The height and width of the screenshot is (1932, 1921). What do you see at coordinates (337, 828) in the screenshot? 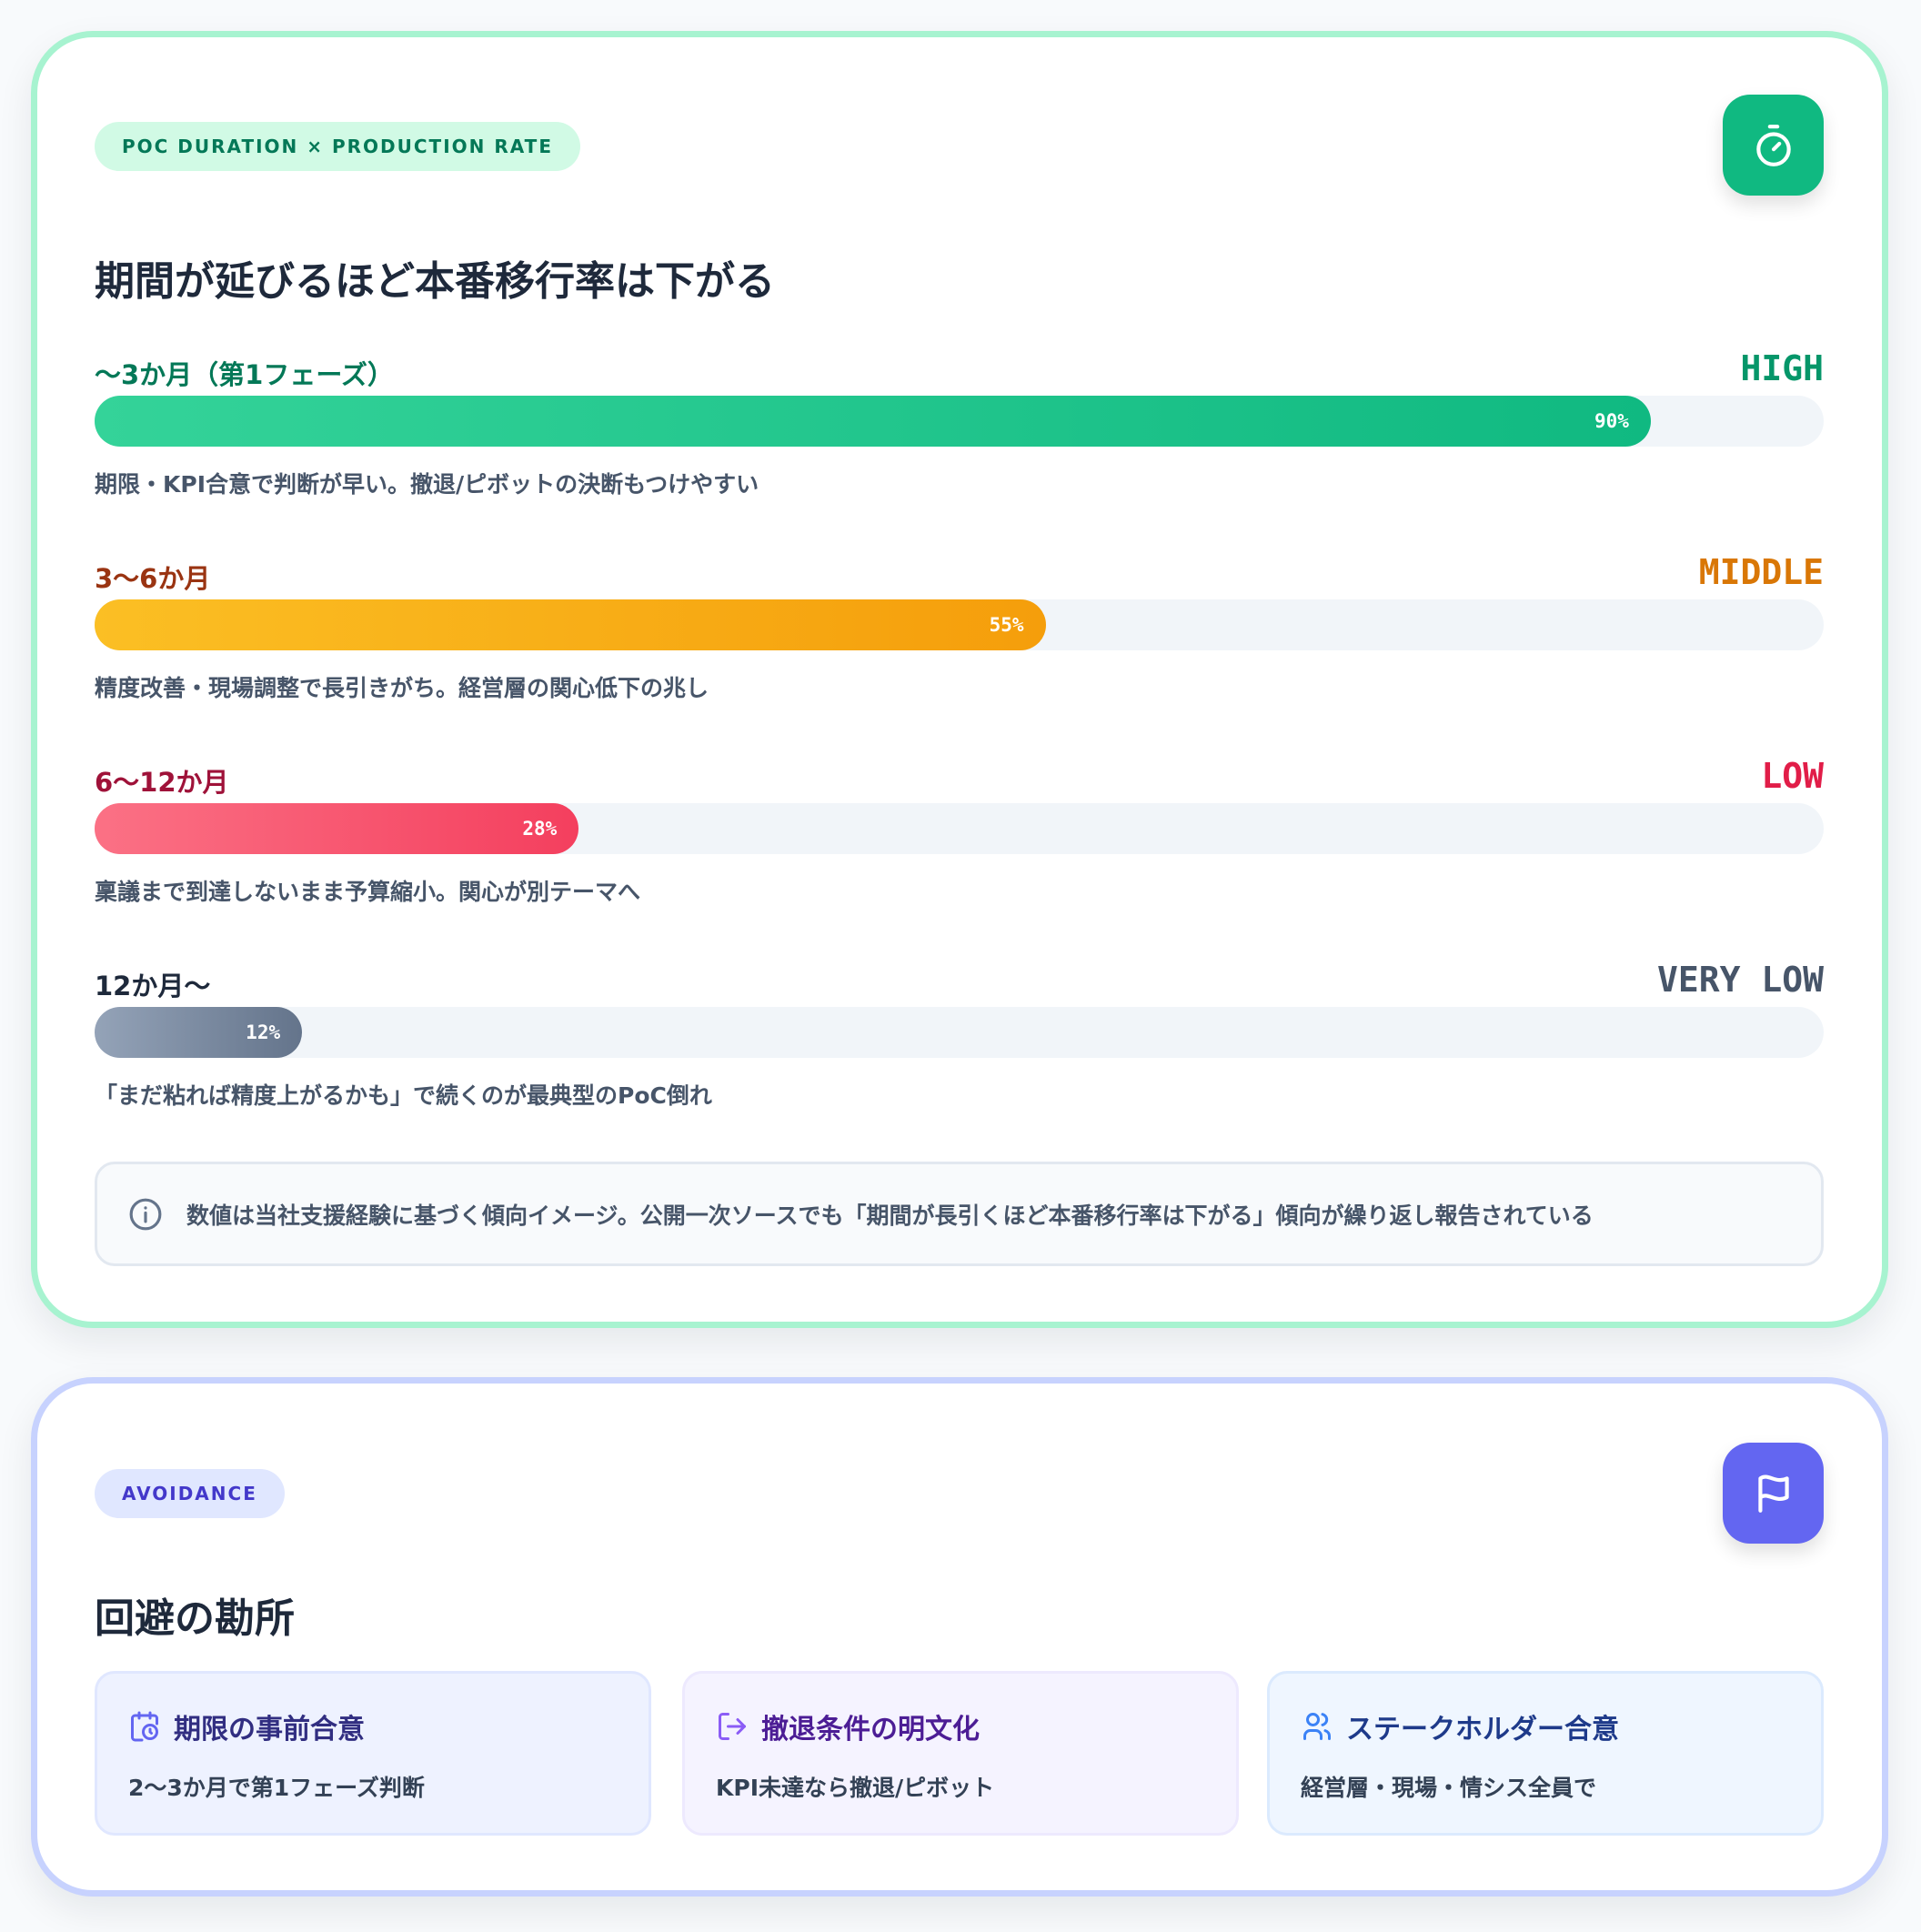
I see `progress-fill: 28%` at bounding box center [337, 828].